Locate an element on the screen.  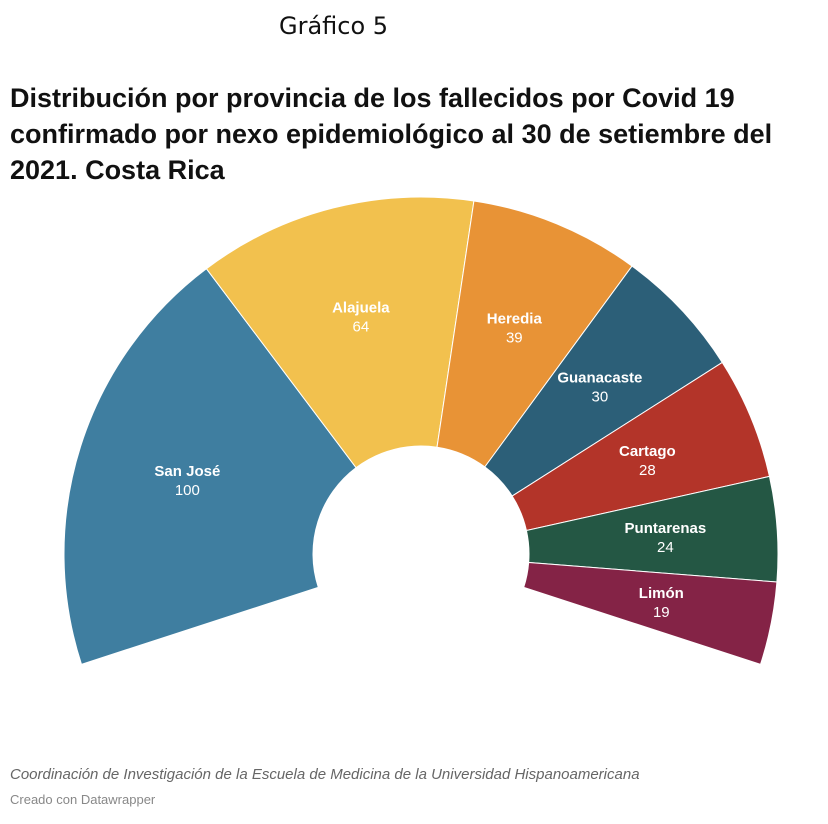
slice-label-heredia: Heredia is located at coordinates (515, 318).